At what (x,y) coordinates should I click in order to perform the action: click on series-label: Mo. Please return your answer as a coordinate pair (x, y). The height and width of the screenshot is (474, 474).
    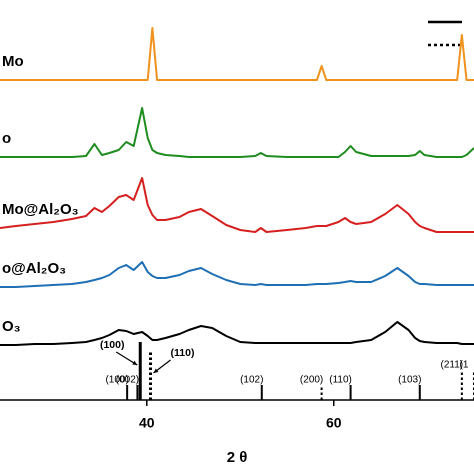
    Looking at the image, I should click on (13, 61).